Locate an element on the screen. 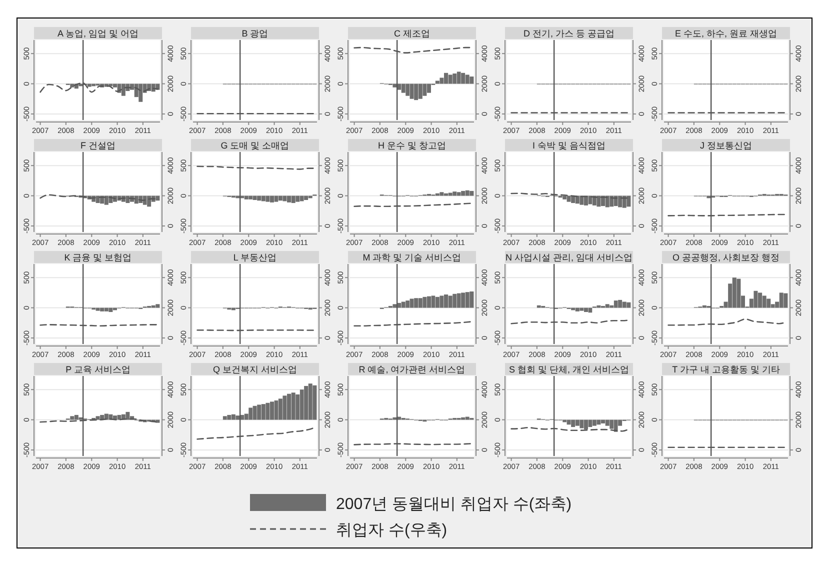 This screenshot has height=561, width=827. chart-title: A 농업, 임업 및 어업 is located at coordinates (98, 33).